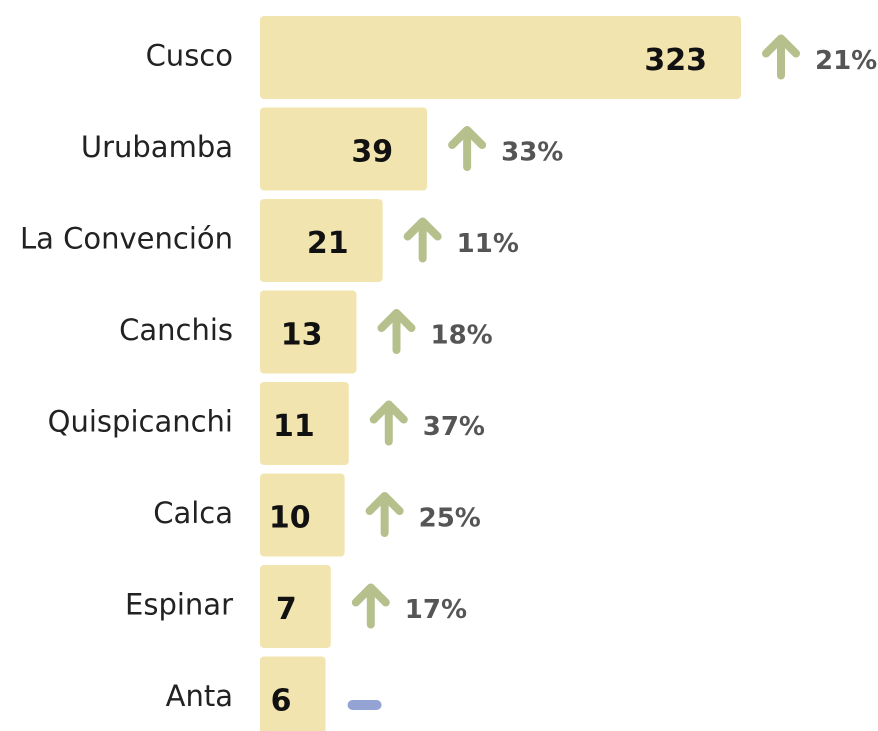 The image size is (878, 731). Describe the element at coordinates (436, 610) in the screenshot. I see `change-label: 17%` at that location.